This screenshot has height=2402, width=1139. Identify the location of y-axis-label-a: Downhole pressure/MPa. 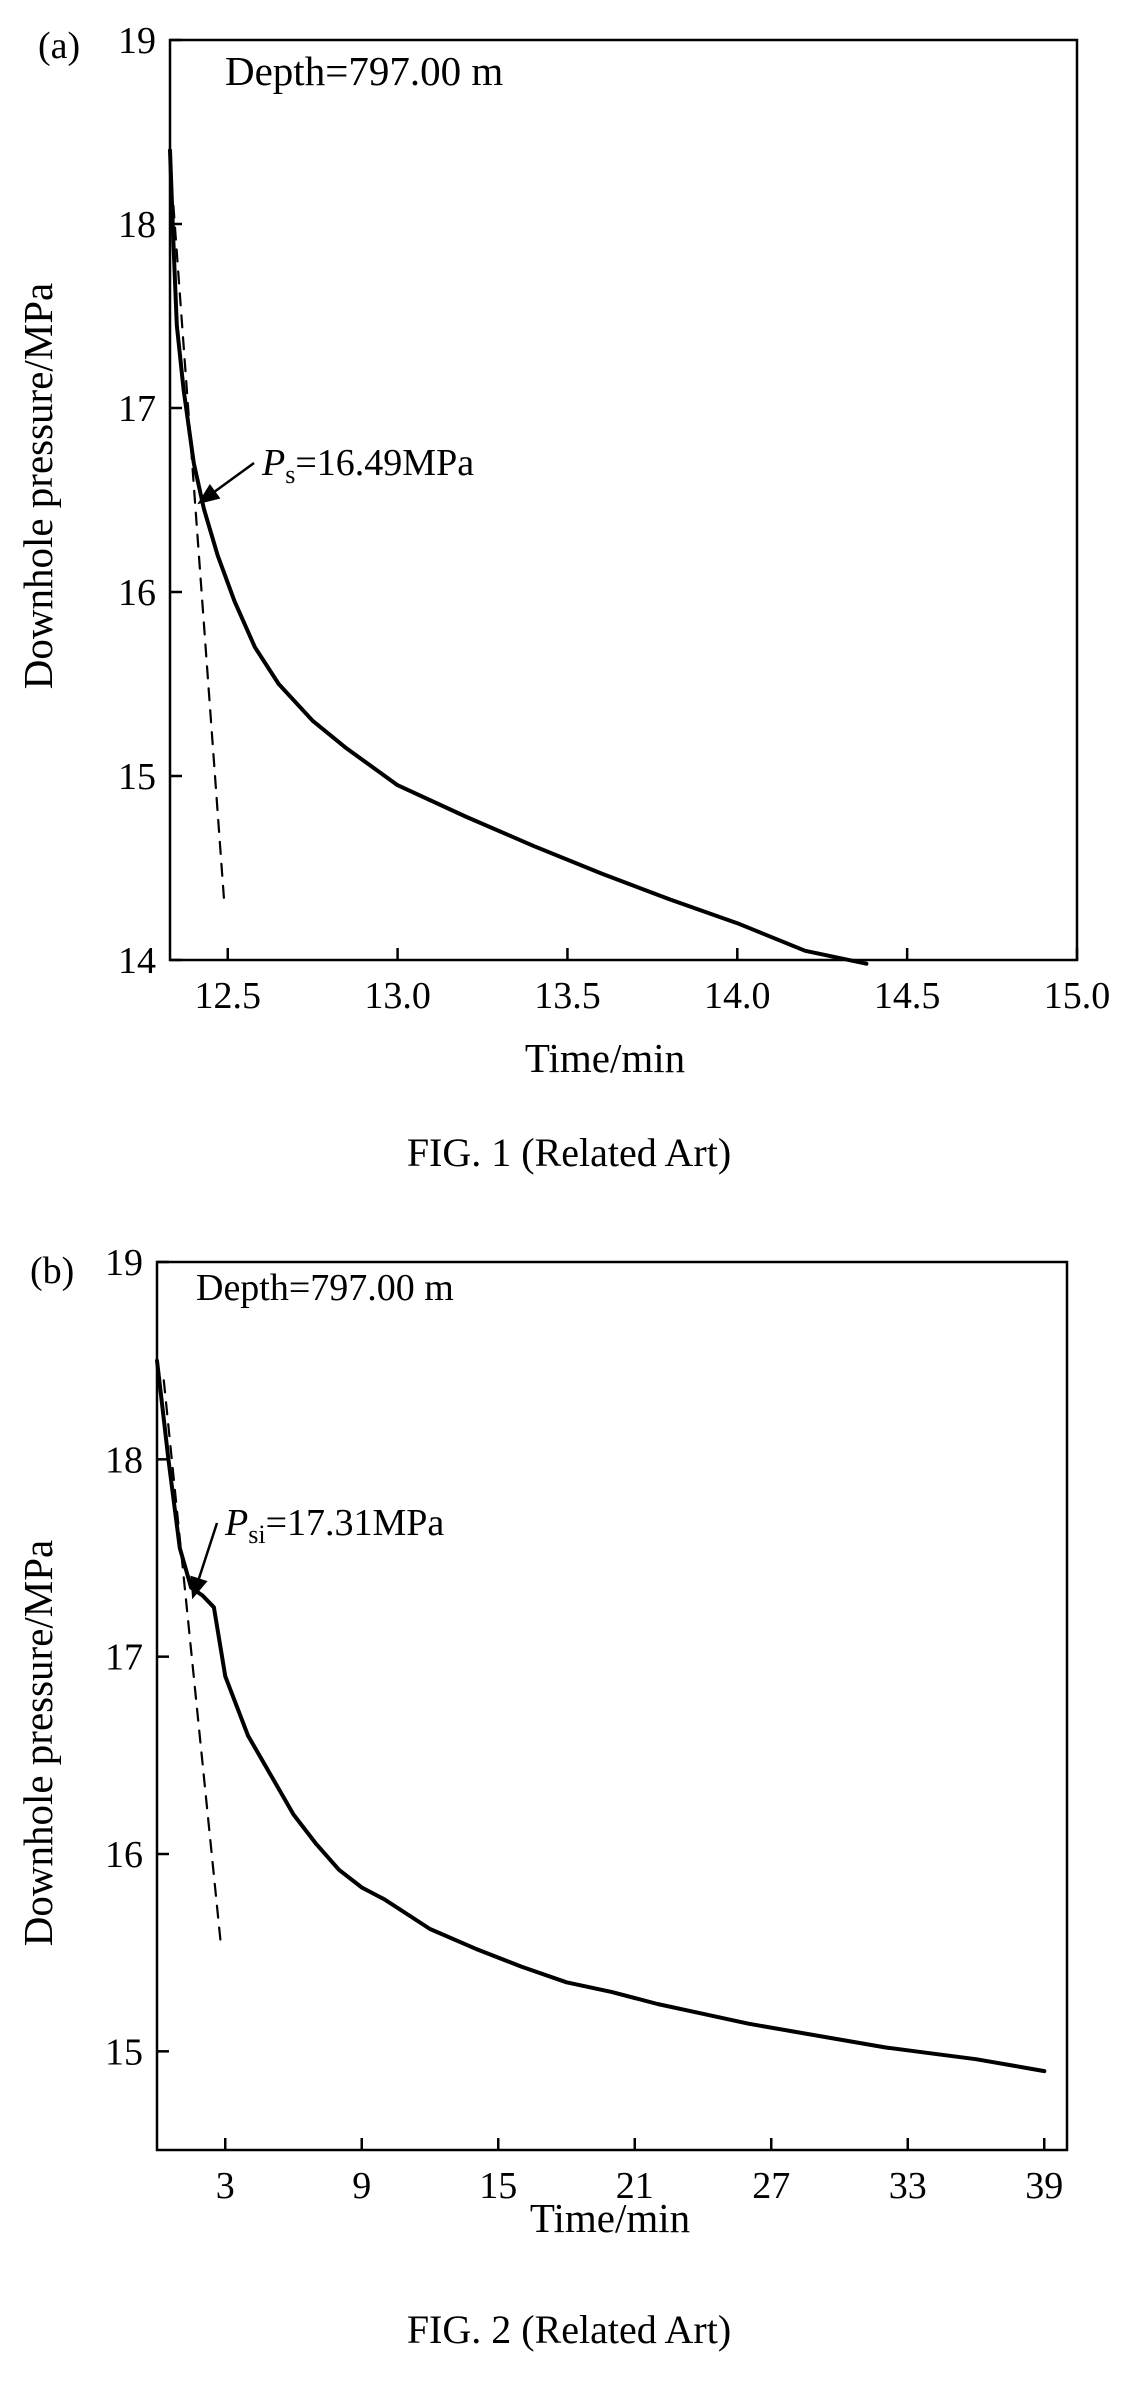
(38, 486).